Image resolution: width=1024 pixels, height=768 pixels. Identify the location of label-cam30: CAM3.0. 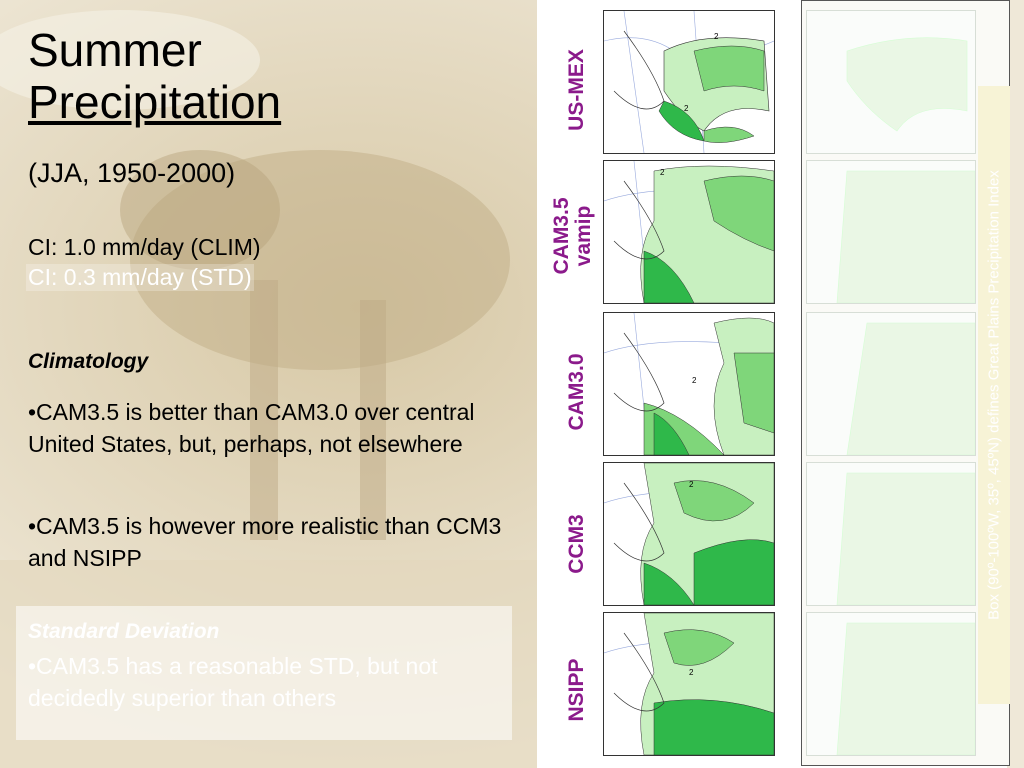
(576, 392).